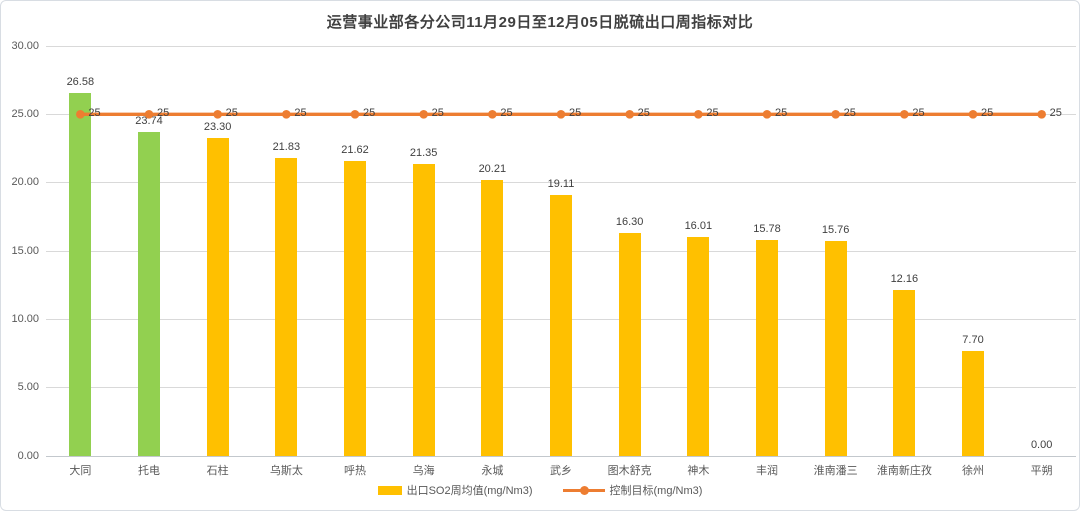 The height and width of the screenshot is (511, 1080). Describe the element at coordinates (148, 471) in the screenshot. I see `x-axis-category-label: 托电` at that location.